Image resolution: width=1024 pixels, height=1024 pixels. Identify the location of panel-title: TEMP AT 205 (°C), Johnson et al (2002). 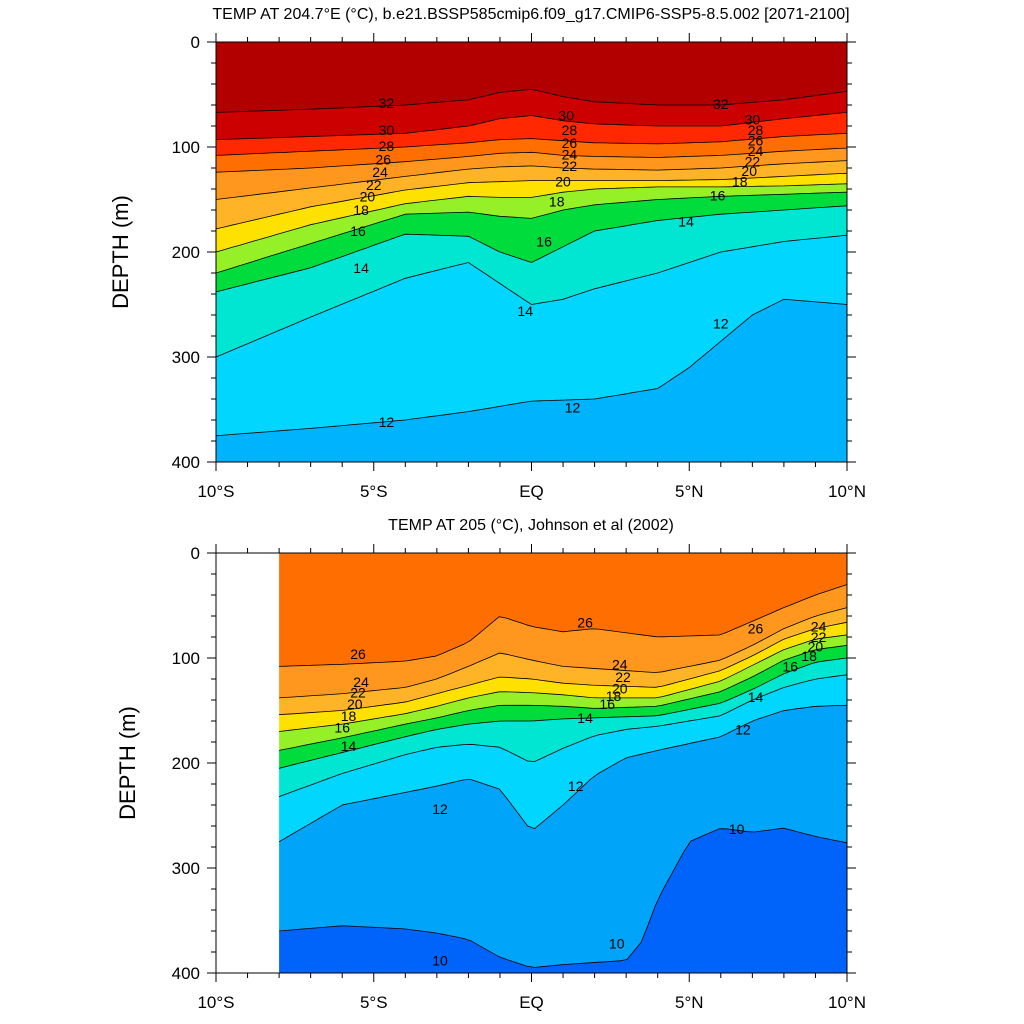
(531, 525).